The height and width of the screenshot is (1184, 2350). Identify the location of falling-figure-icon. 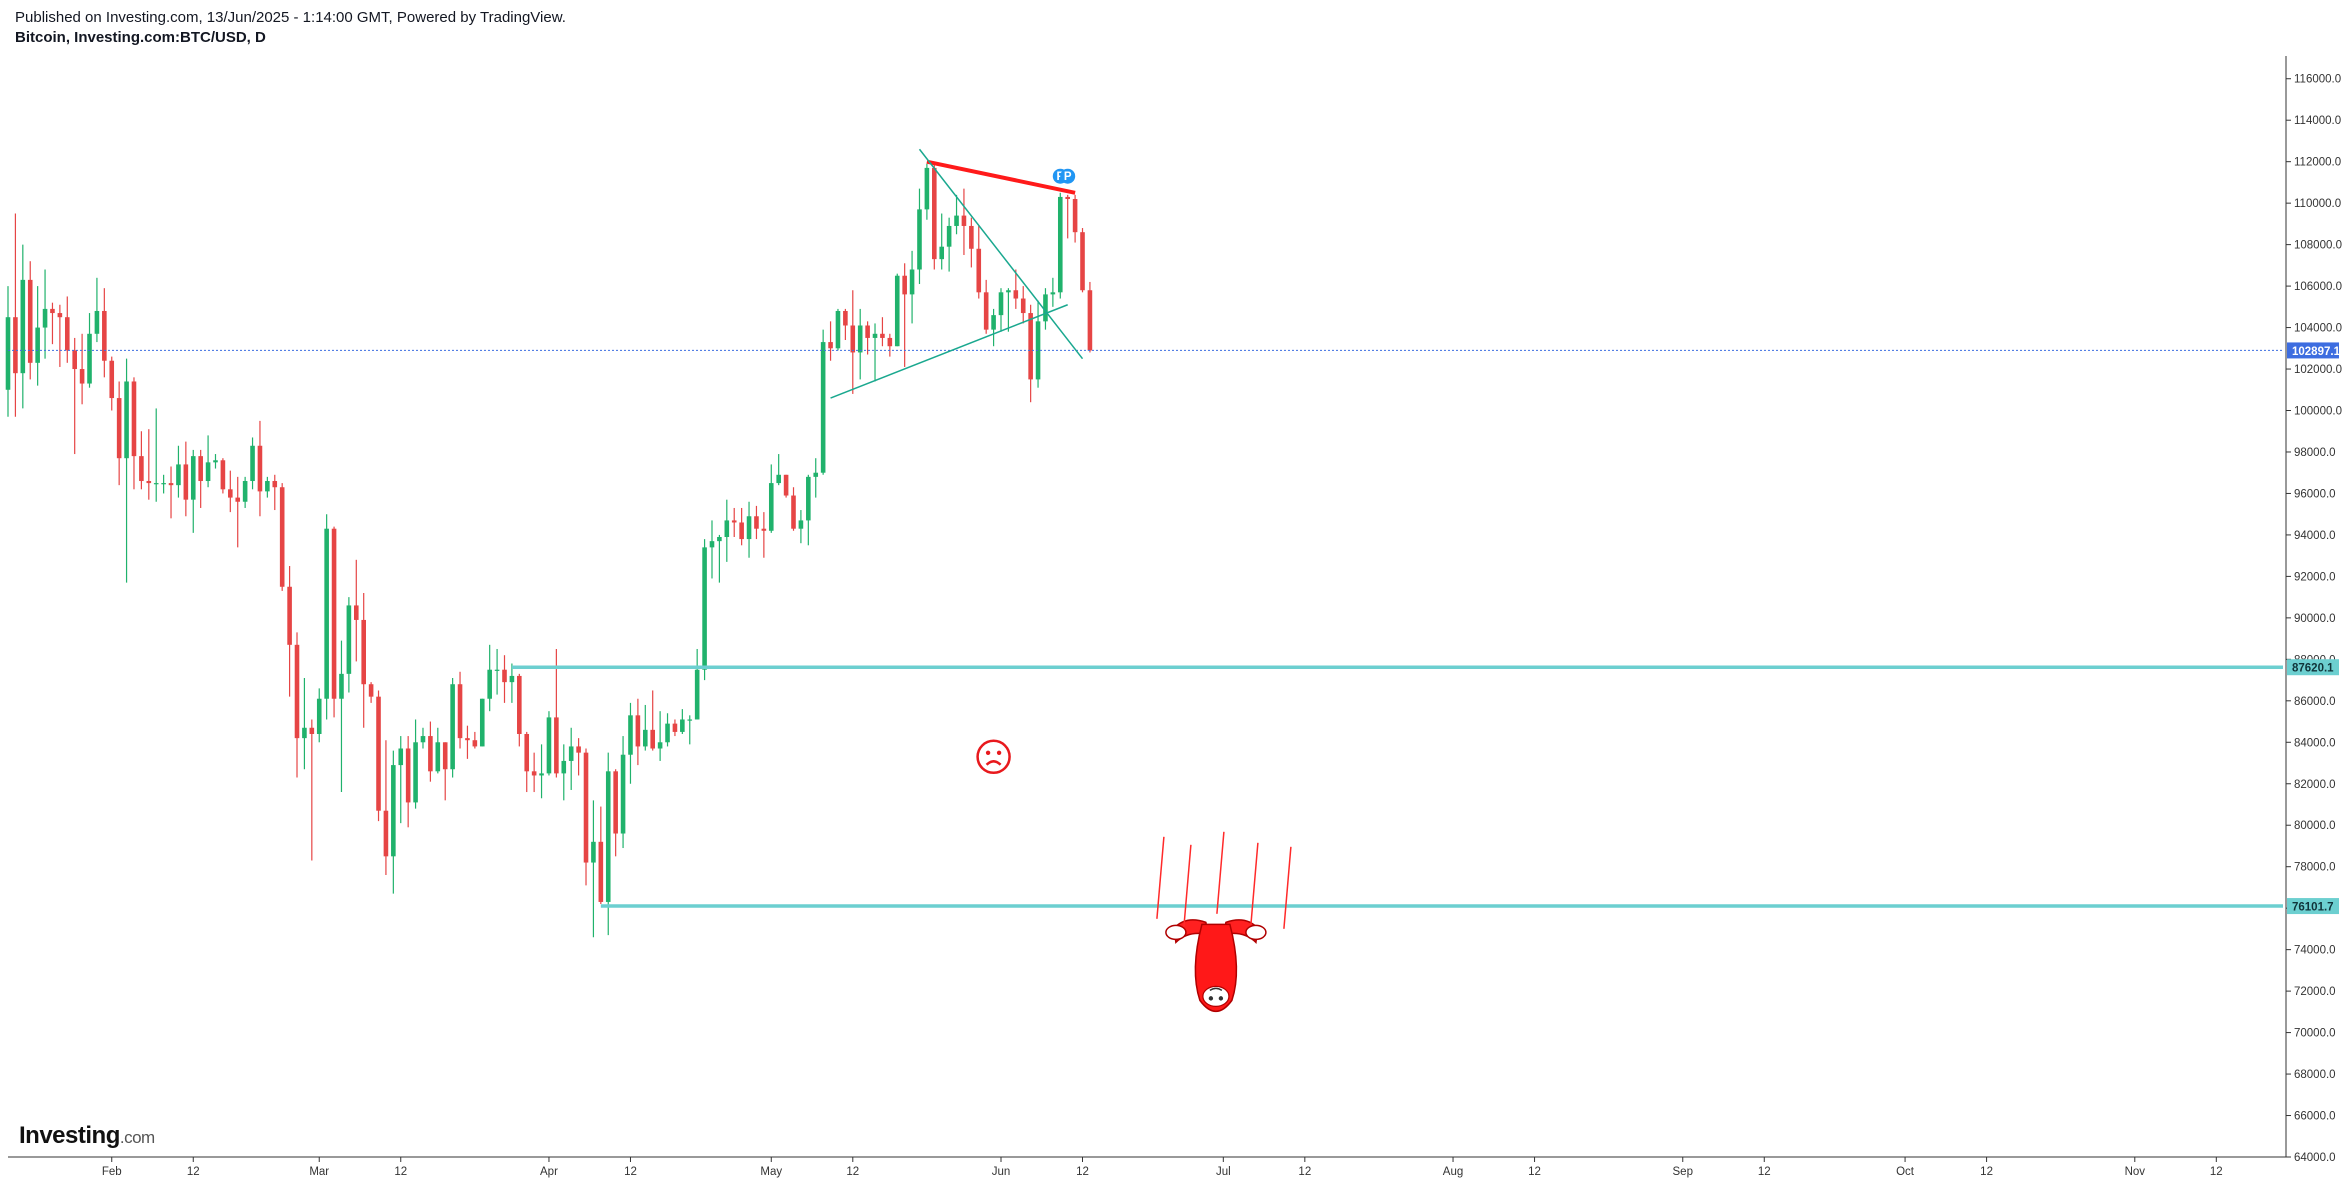
(1216, 966).